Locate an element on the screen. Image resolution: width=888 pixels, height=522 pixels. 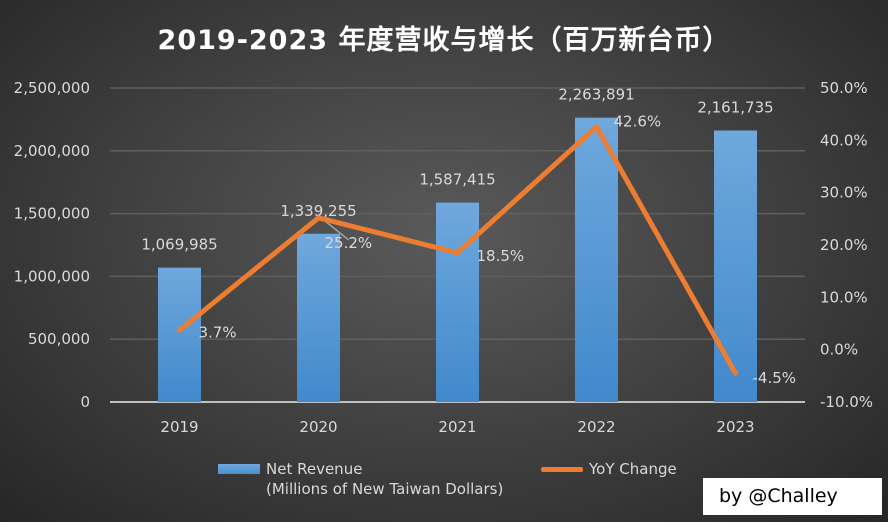
chart-title: 2019-2023 年度营收与增长（百万新台币） is located at coordinates (444, 40).